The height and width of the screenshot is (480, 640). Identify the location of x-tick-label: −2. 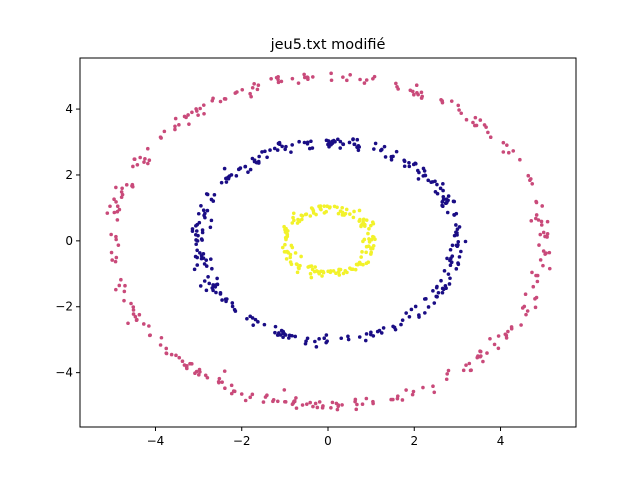
(242, 441).